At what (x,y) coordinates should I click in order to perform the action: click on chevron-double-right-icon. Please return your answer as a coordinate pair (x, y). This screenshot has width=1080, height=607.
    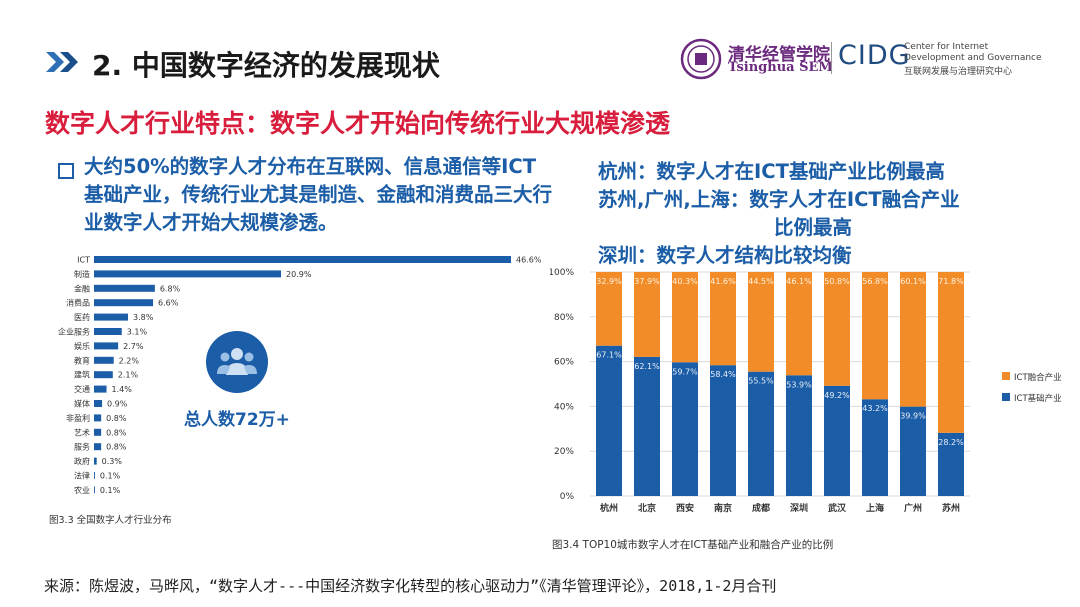
    Looking at the image, I should click on (62, 62).